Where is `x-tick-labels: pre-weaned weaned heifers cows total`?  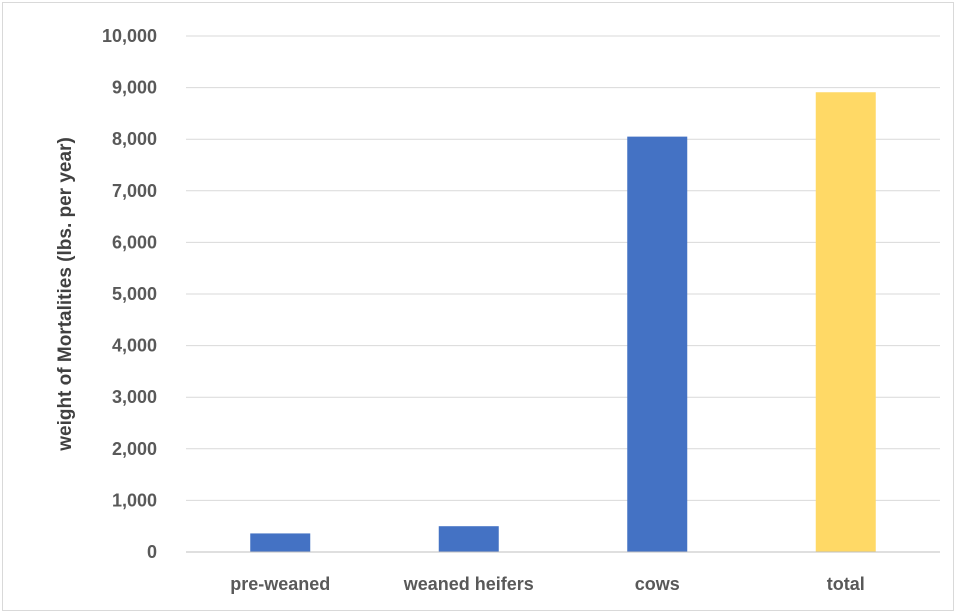 x-tick-labels: pre-weaned weaned heifers cows total is located at coordinates (547, 584).